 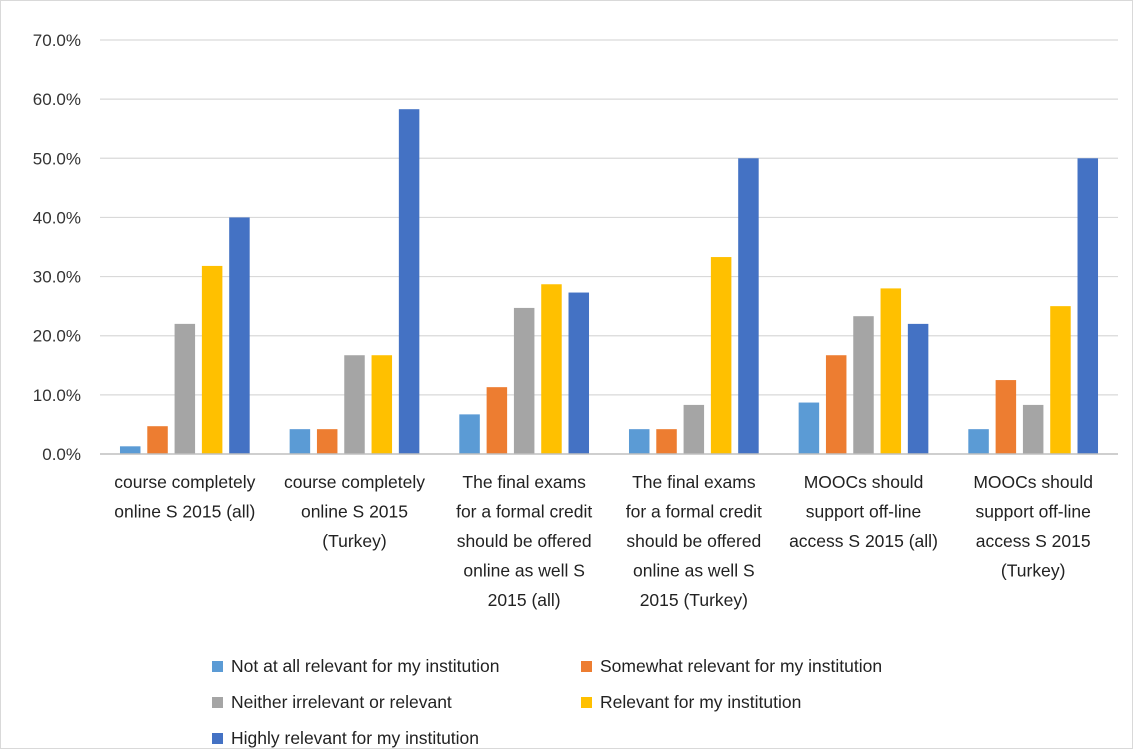 What do you see at coordinates (701, 702) in the screenshot?
I see `legend-label: Relevant for my institution` at bounding box center [701, 702].